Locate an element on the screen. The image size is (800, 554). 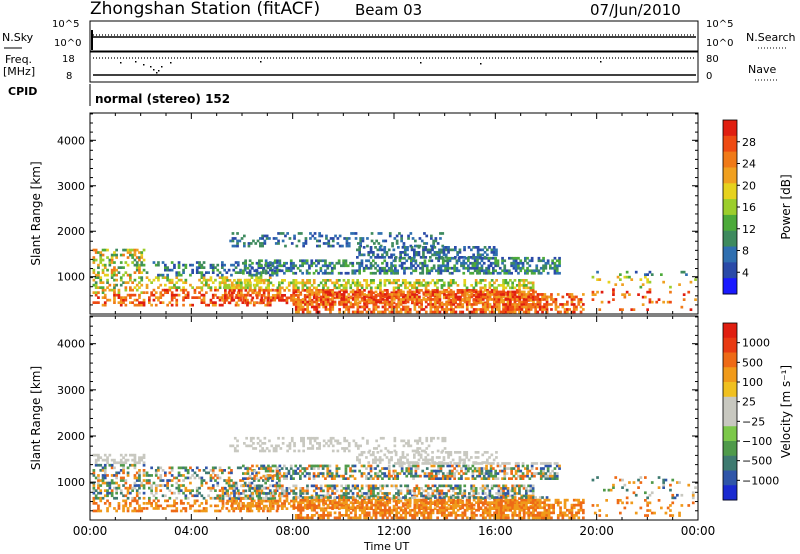
x-tick-label: 00:00 is located at coordinates (90, 531).